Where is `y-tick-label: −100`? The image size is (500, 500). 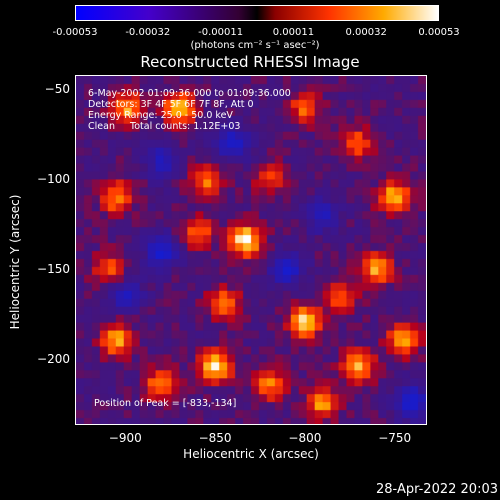 y-tick-label: −100 is located at coordinates (53, 179).